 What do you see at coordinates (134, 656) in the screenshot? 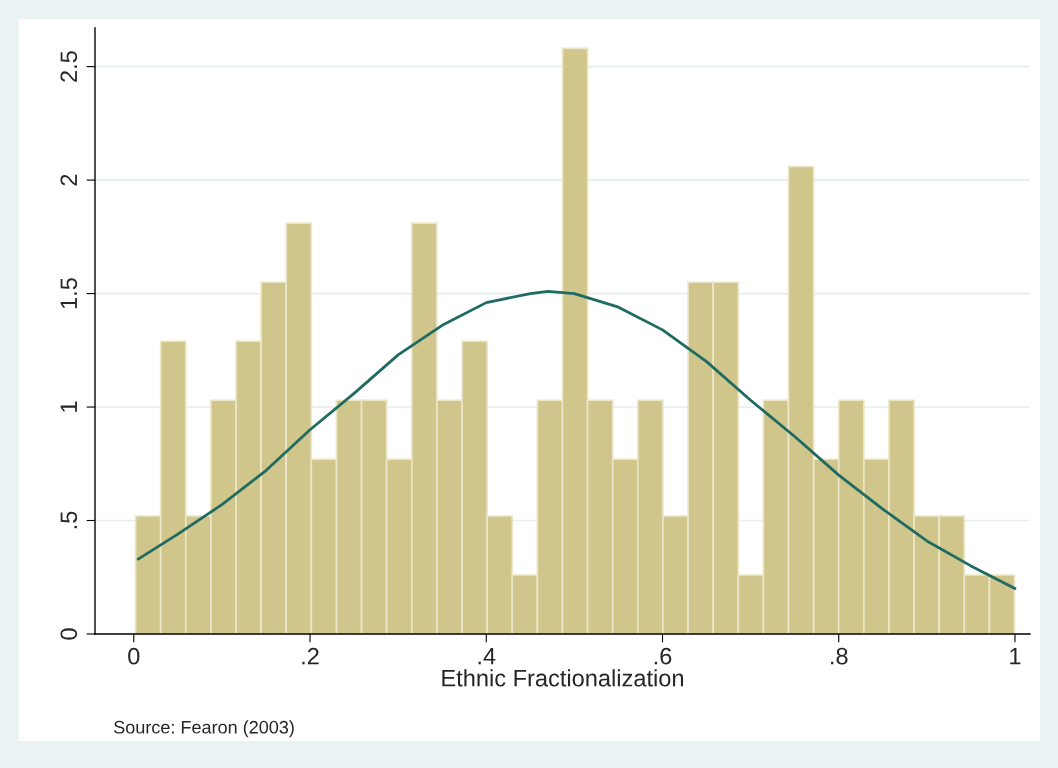
I see `x-tick-label: 0` at bounding box center [134, 656].